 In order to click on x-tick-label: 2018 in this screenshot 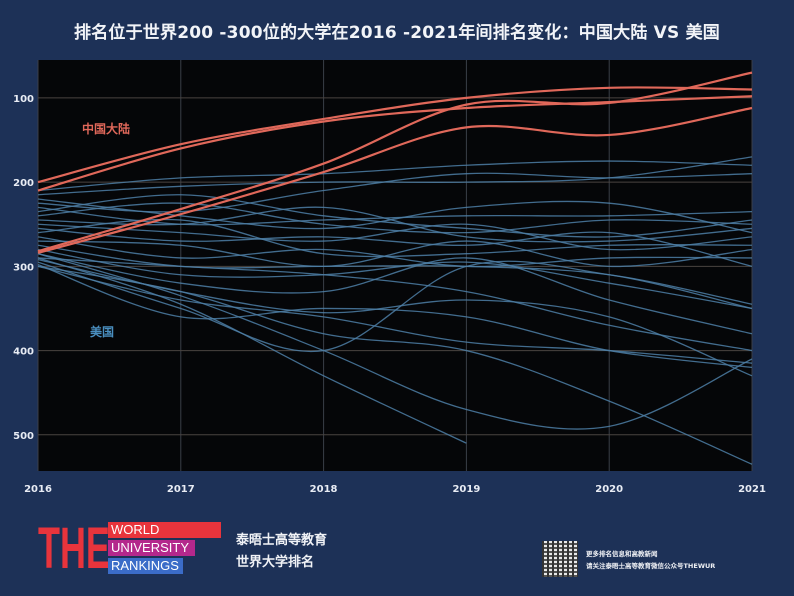, I will do `click(324, 489)`.